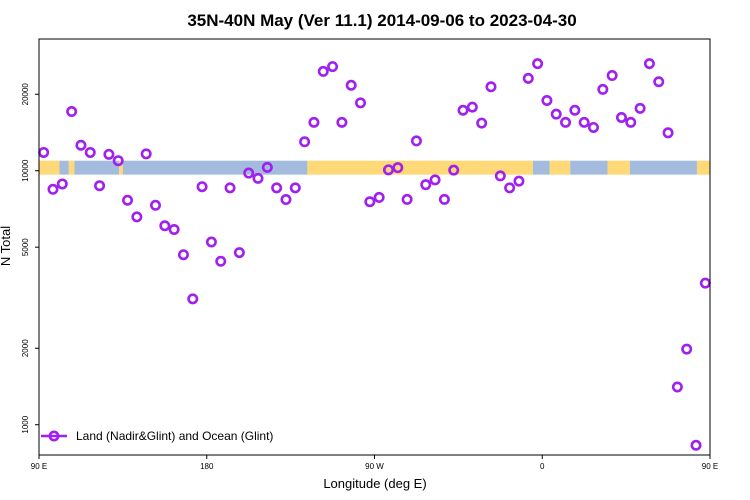  Describe the element at coordinates (6, 246) in the screenshot. I see `y-axis-label: N Total` at that location.